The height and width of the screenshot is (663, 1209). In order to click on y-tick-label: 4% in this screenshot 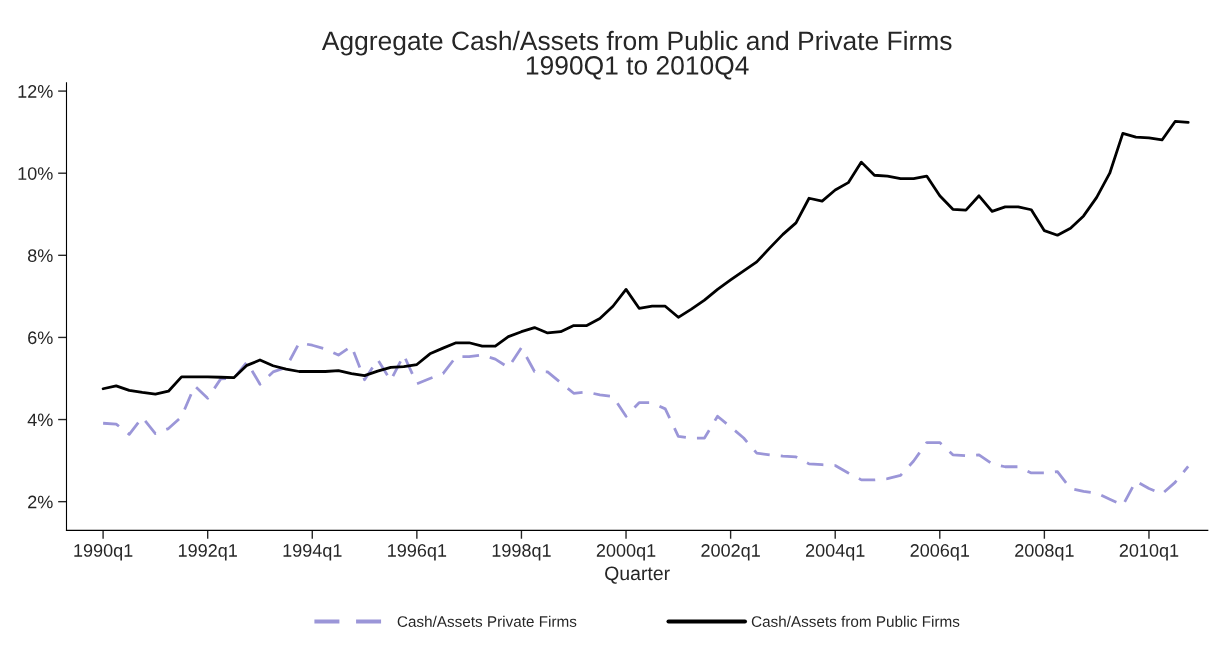, I will do `click(40, 420)`.